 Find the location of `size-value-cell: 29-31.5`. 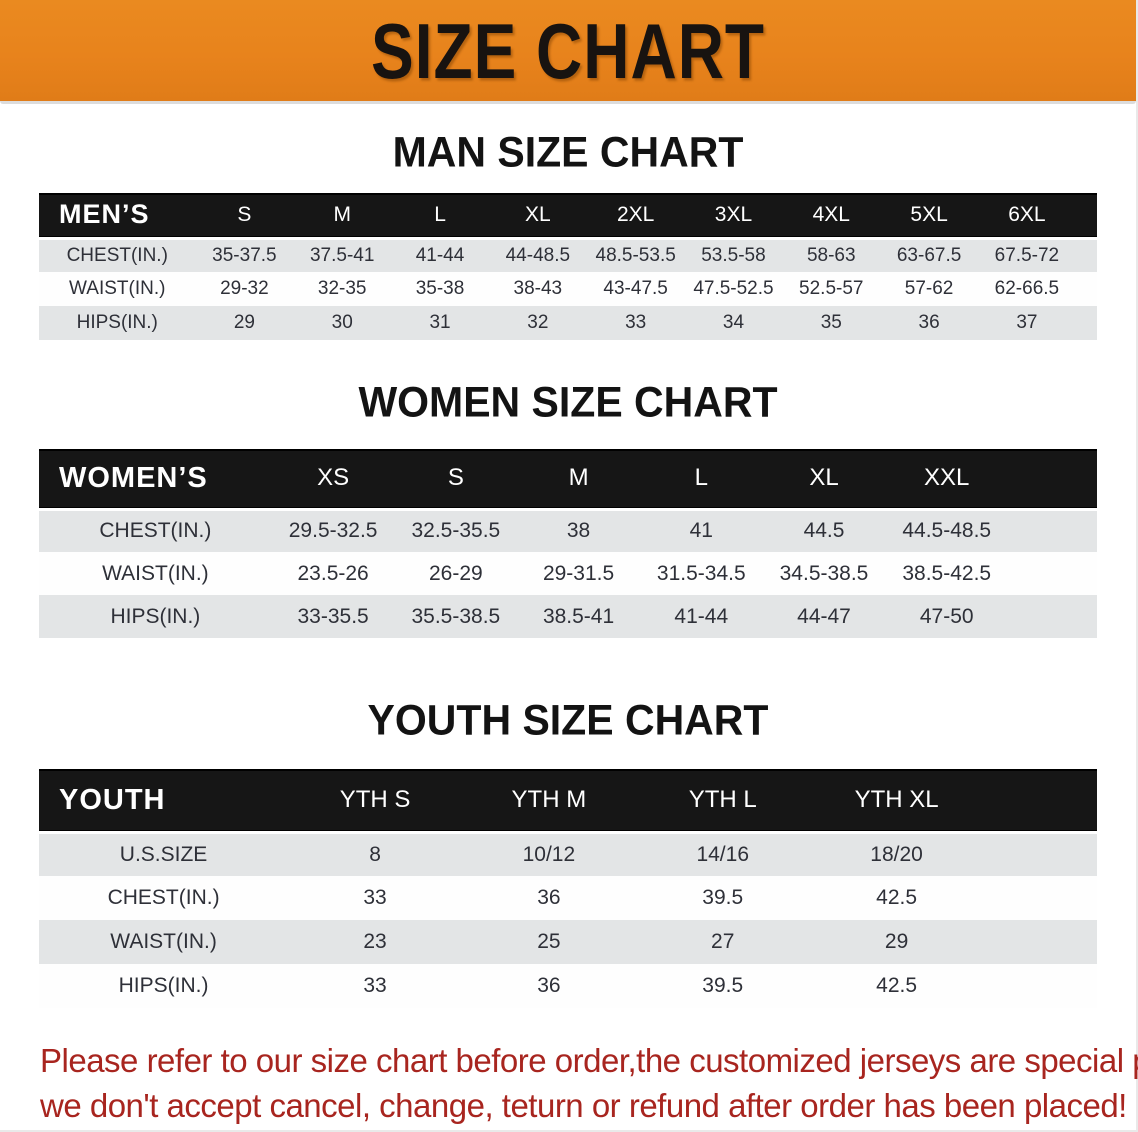

size-value-cell: 29-31.5 is located at coordinates (578, 573).